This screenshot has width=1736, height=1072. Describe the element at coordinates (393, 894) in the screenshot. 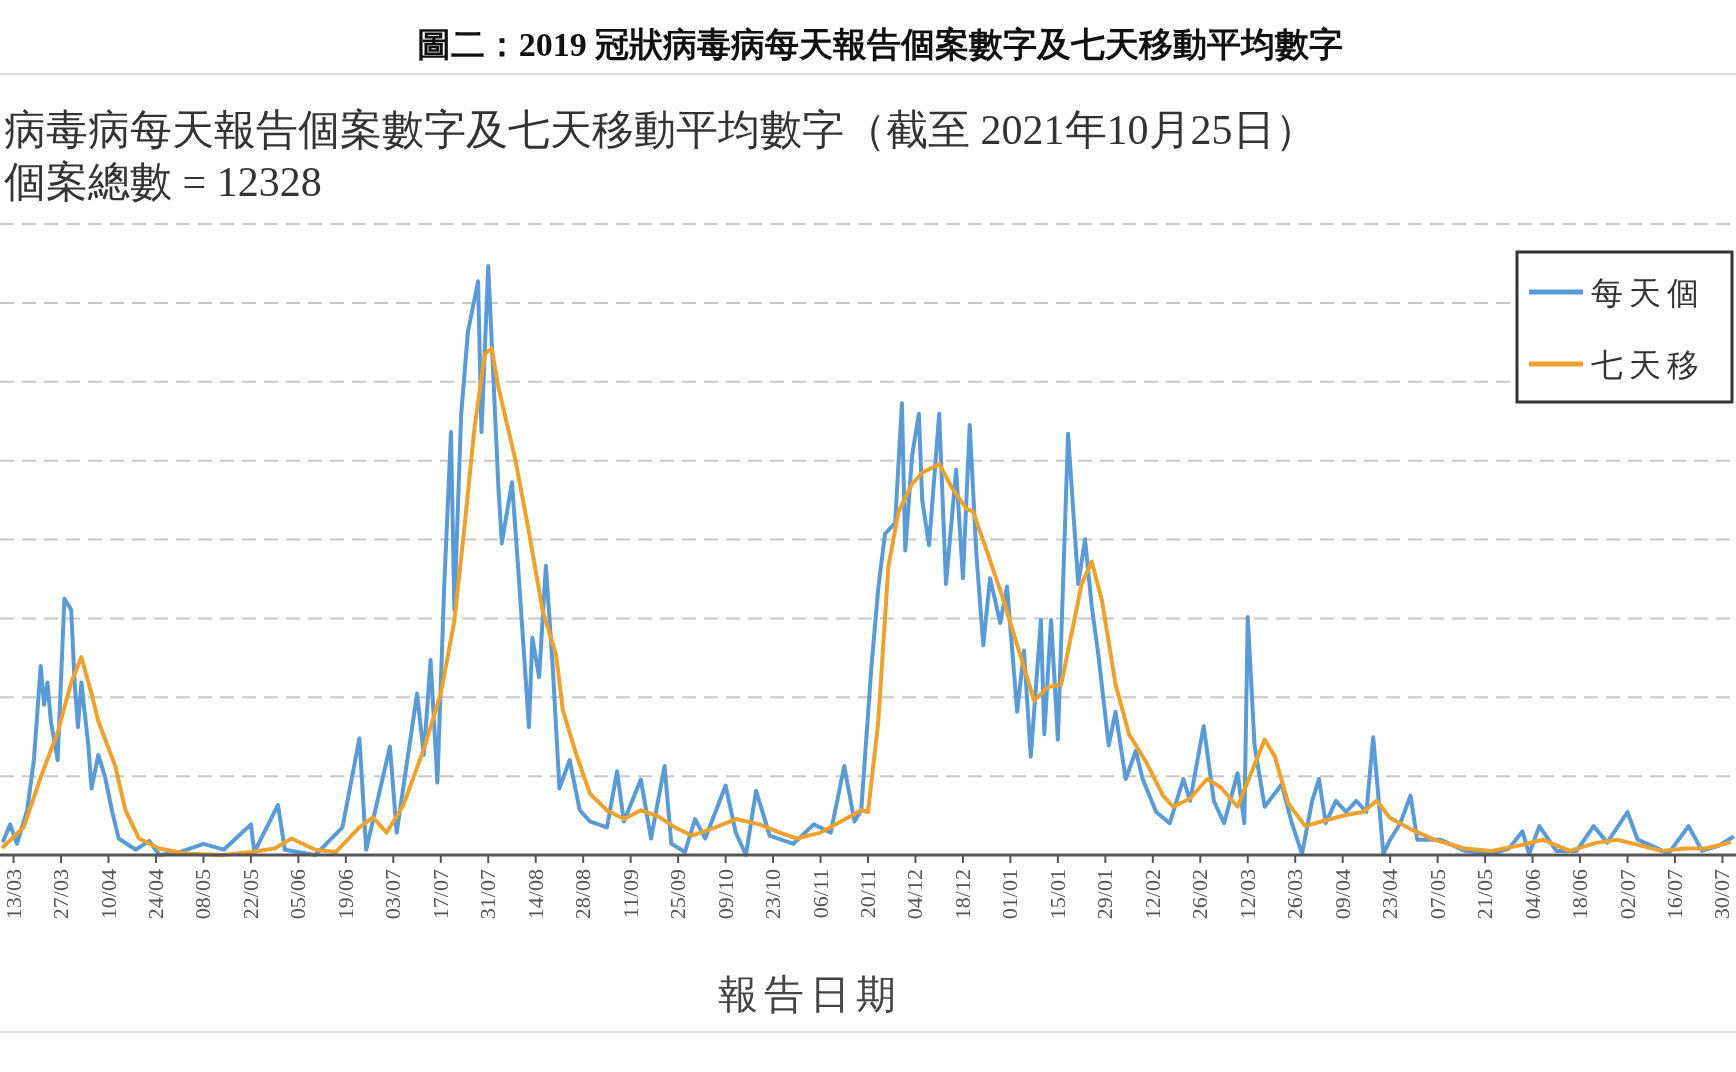

I see `x-tick-label: 03/07` at that location.